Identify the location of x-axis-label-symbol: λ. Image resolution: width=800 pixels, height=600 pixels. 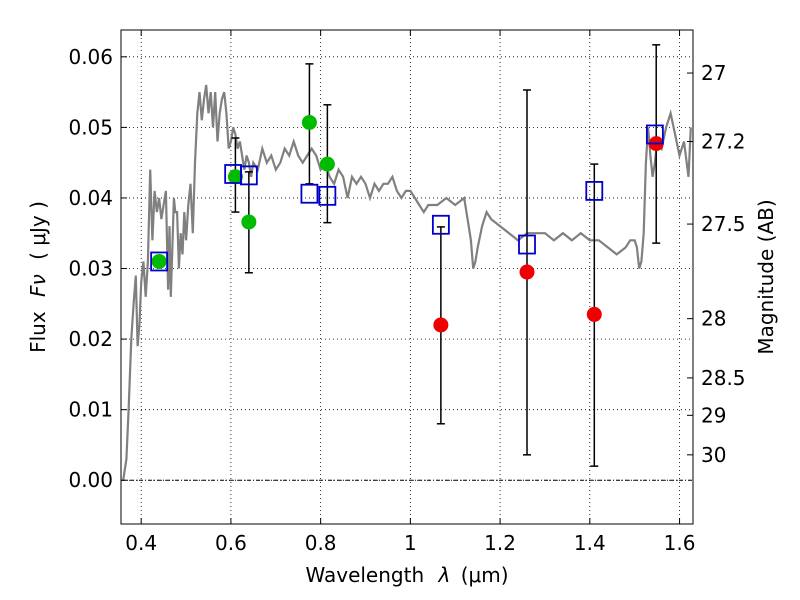
(444, 575).